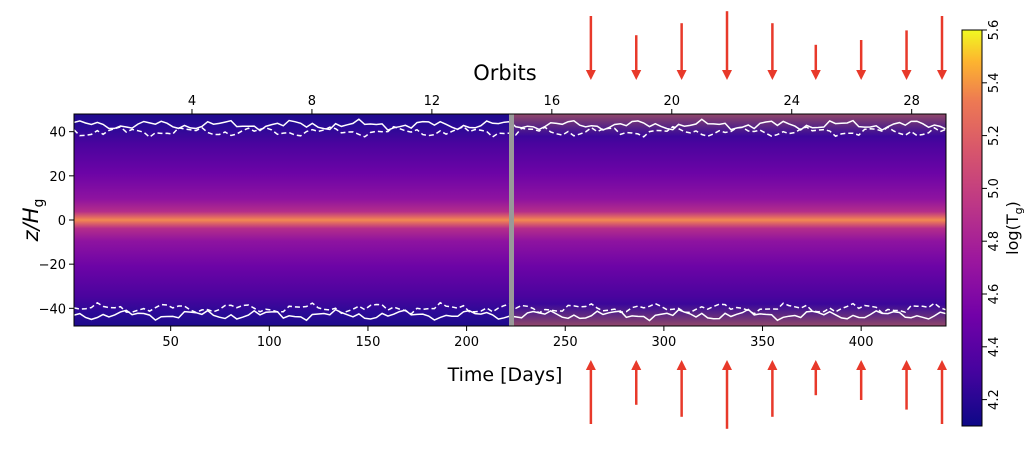 This screenshot has height=465, width=1024. I want to click on x-tick-label: 50, so click(170, 342).